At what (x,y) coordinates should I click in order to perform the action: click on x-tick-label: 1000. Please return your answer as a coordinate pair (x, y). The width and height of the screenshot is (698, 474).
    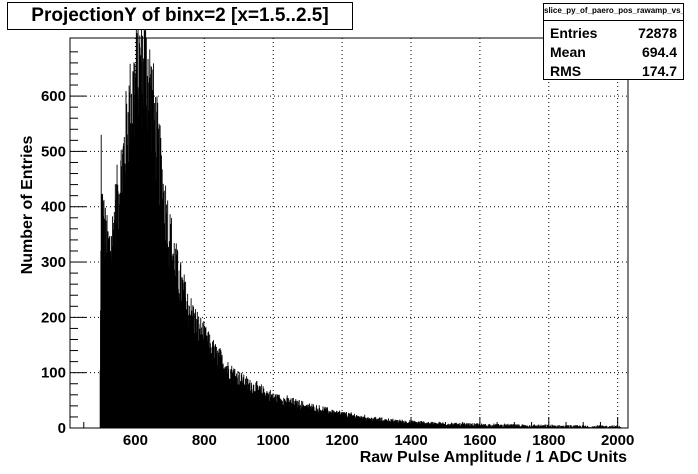
    Looking at the image, I should click on (273, 440).